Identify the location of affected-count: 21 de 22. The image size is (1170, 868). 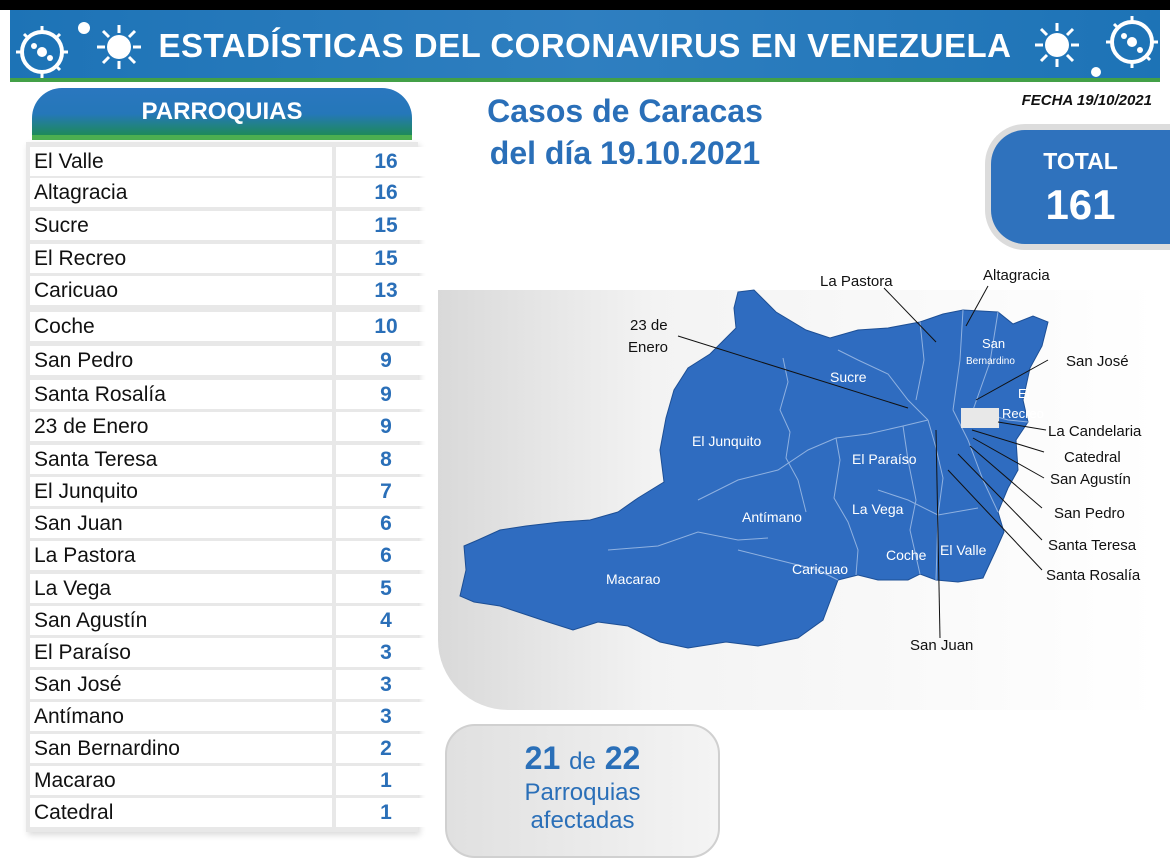
(582, 758).